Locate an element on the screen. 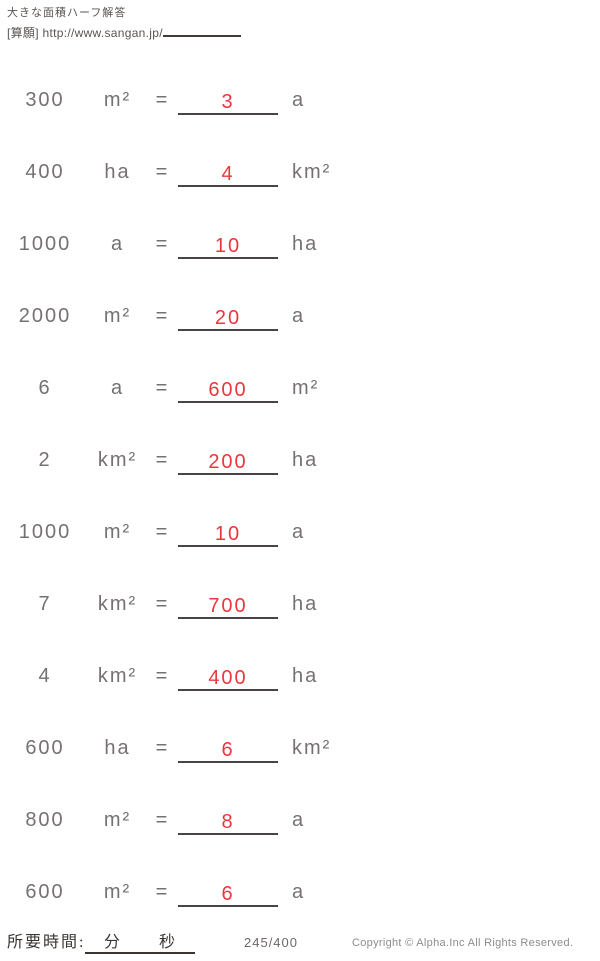  problem-row: 400 ha = 4 km² is located at coordinates (300, 172).